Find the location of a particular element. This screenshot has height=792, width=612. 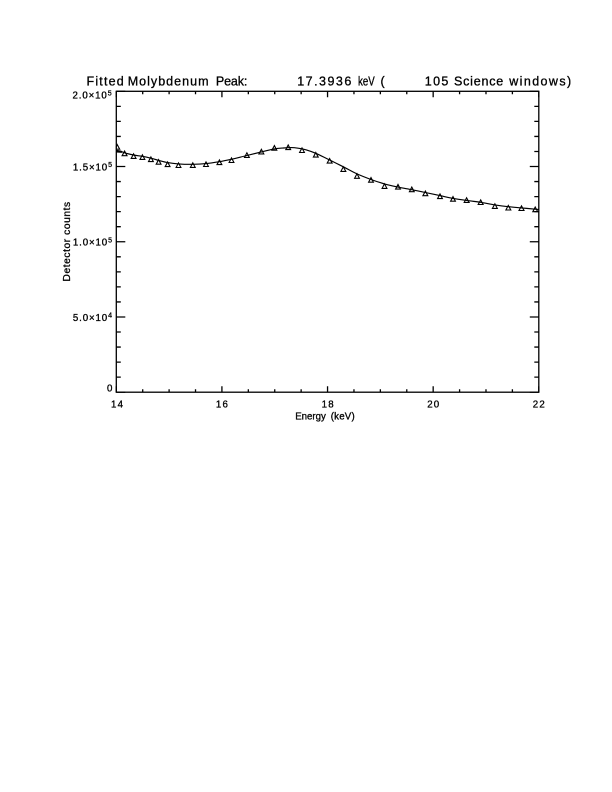

svg-text: windows) is located at coordinates (539, 81).